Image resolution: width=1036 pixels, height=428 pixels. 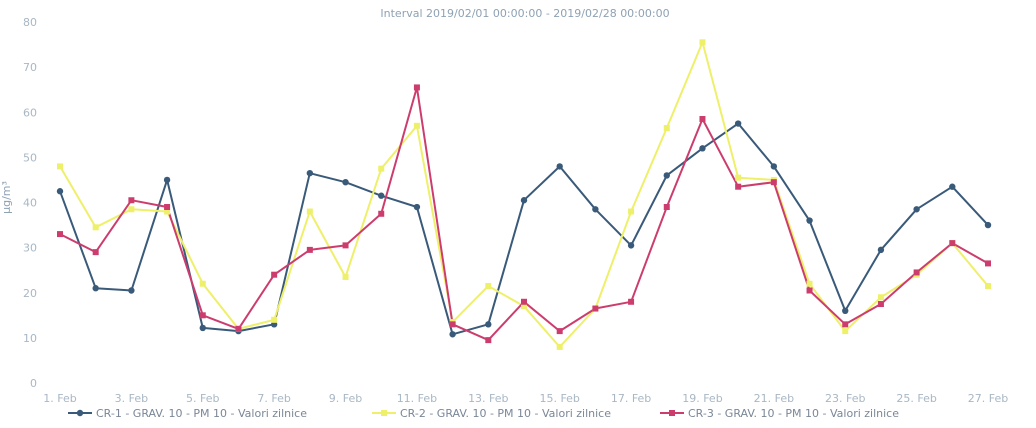 What do you see at coordinates (505, 413) in the screenshot?
I see `legend-label: CR-2 - GRAV. 10 - PM 10 - Valori zilnice` at bounding box center [505, 413].